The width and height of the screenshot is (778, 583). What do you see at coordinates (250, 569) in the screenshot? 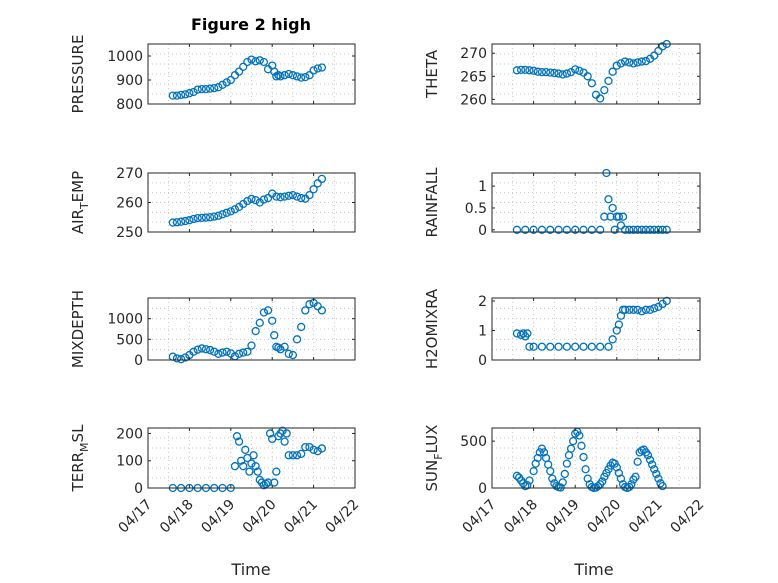
I see `x-axis-label-left: Time` at bounding box center [250, 569].